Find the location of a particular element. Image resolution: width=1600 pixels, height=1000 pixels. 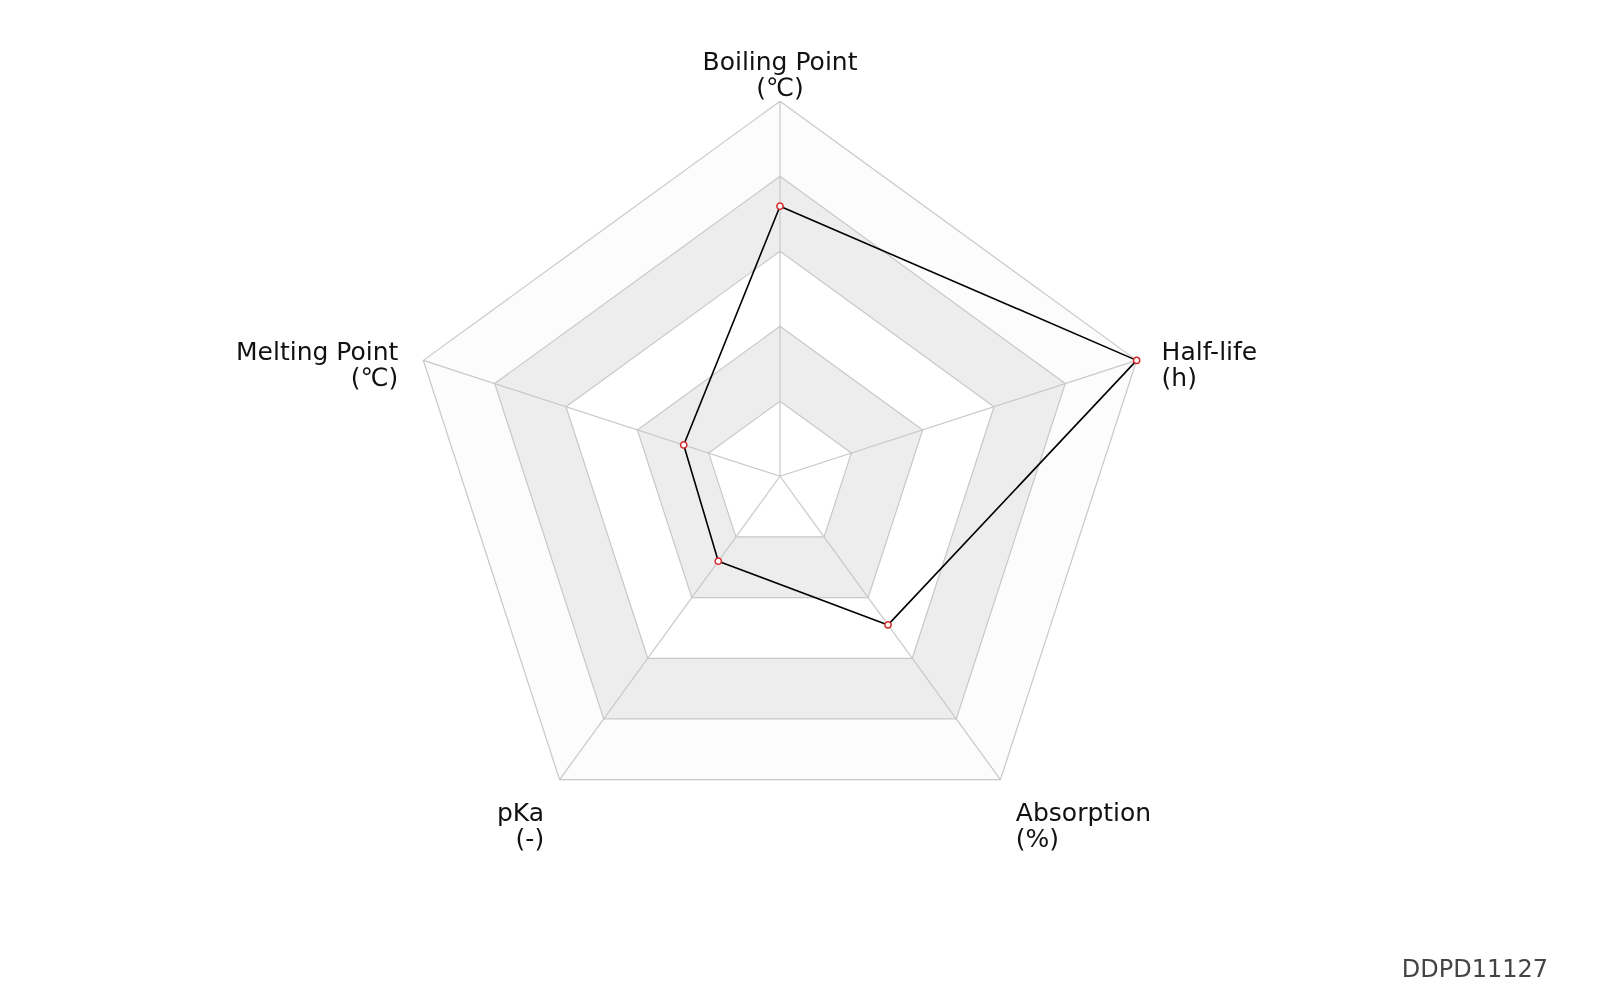

spoke-label: pKa (-) is located at coordinates (520, 825).